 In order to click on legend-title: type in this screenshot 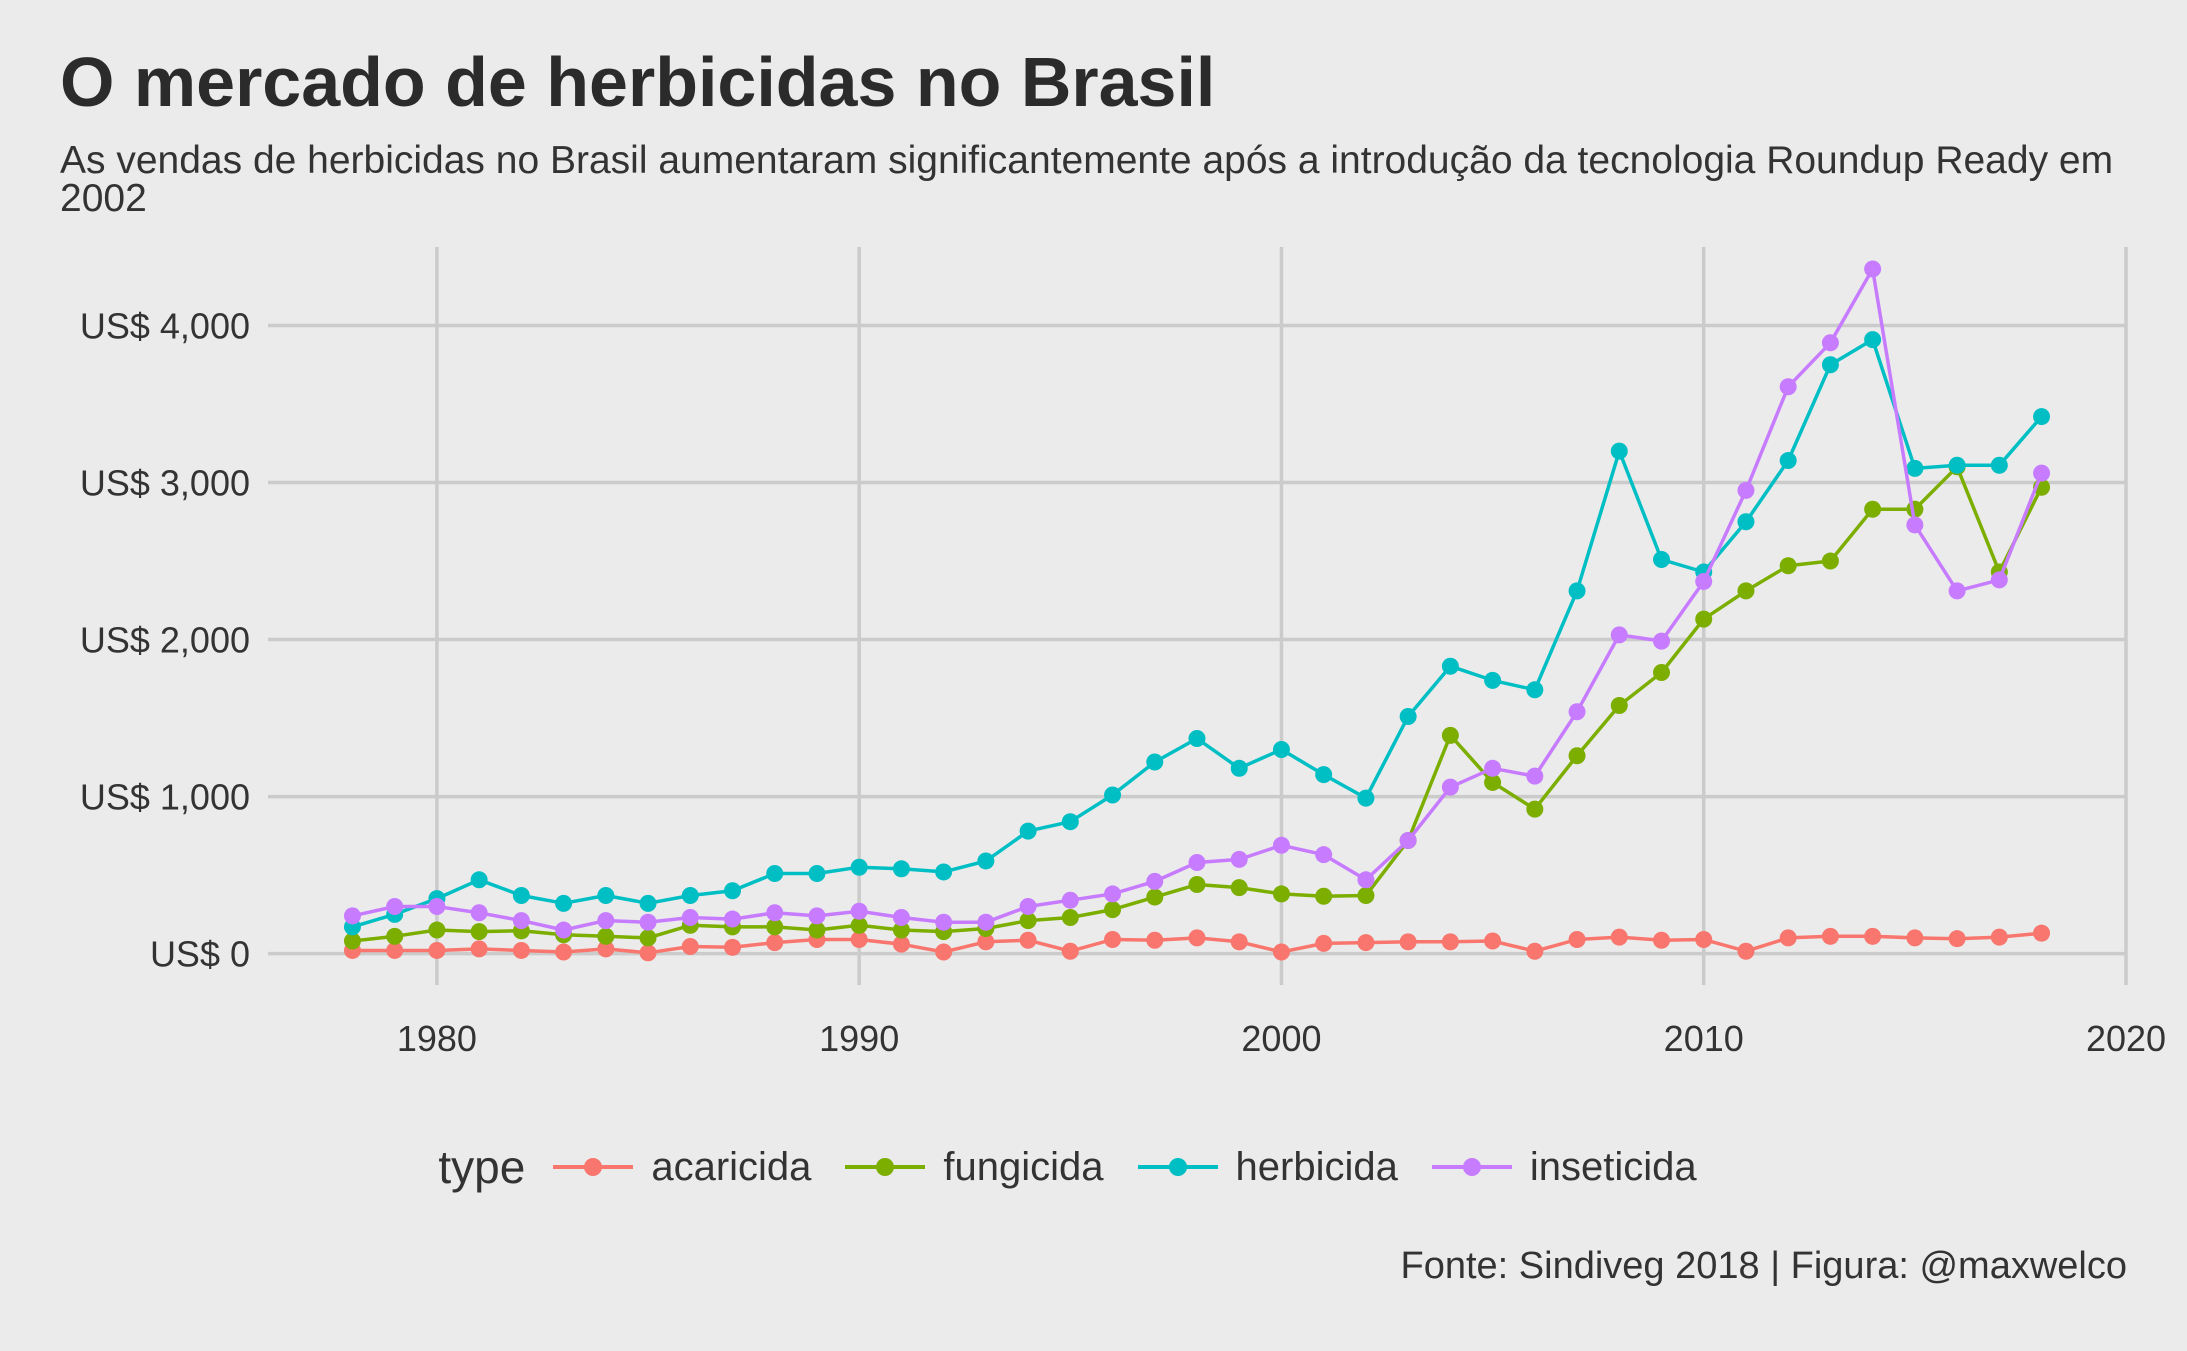, I will do `click(482, 1167)`.